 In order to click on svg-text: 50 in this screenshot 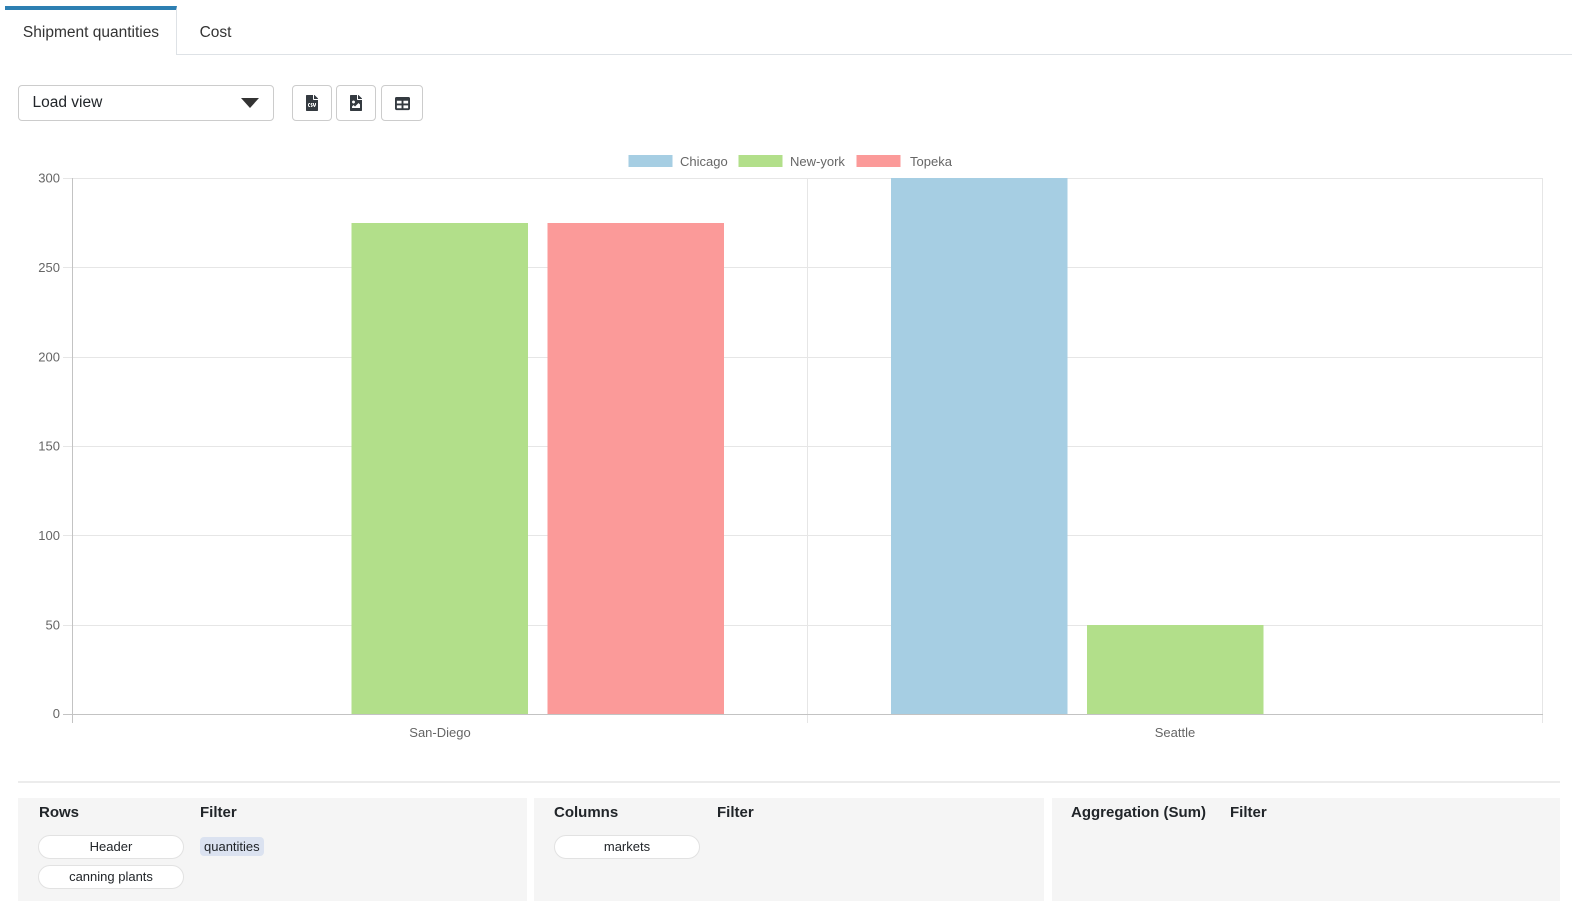, I will do `click(53, 625)`.